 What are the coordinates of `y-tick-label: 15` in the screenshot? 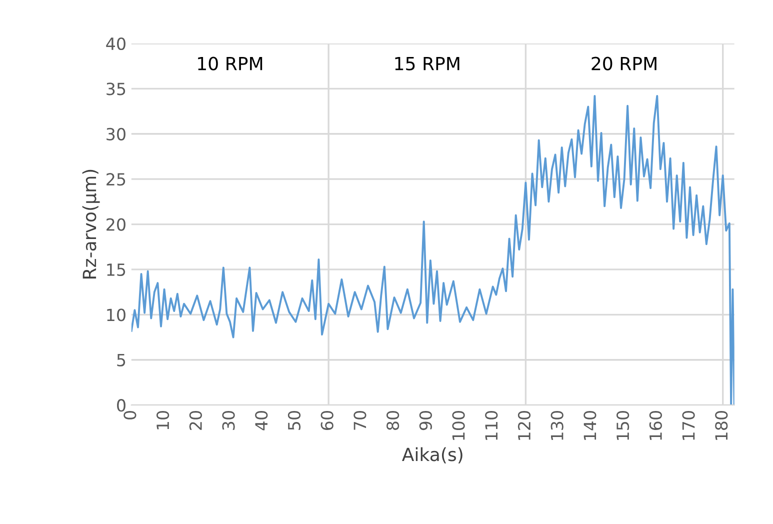 It's located at (116, 270).